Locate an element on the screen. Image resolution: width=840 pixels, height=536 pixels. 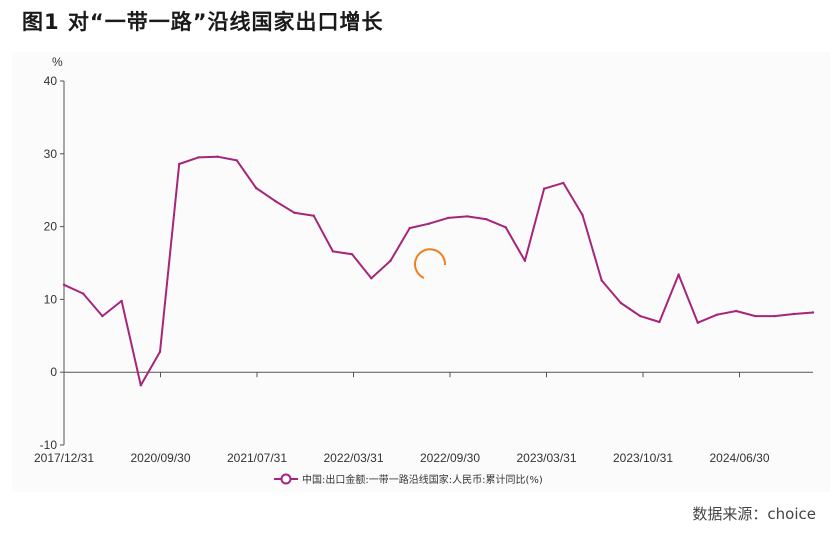
x-tick-label: 2024/06/30 is located at coordinates (739, 458).